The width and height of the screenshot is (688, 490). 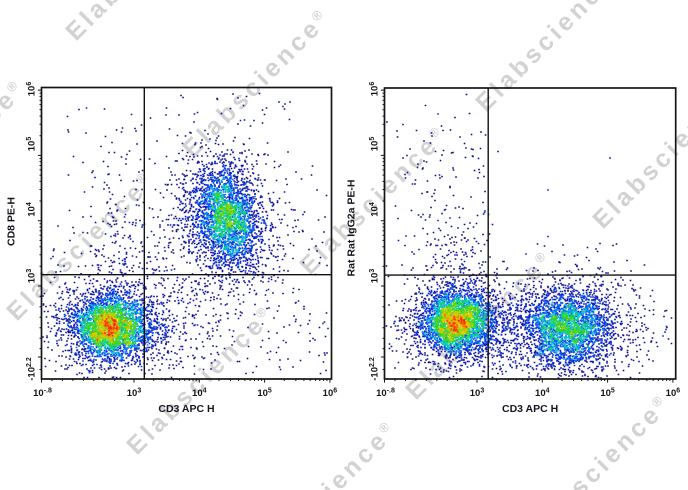 What do you see at coordinates (12, 221) in the screenshot?
I see `svg-text: CD8 PE-H` at bounding box center [12, 221].